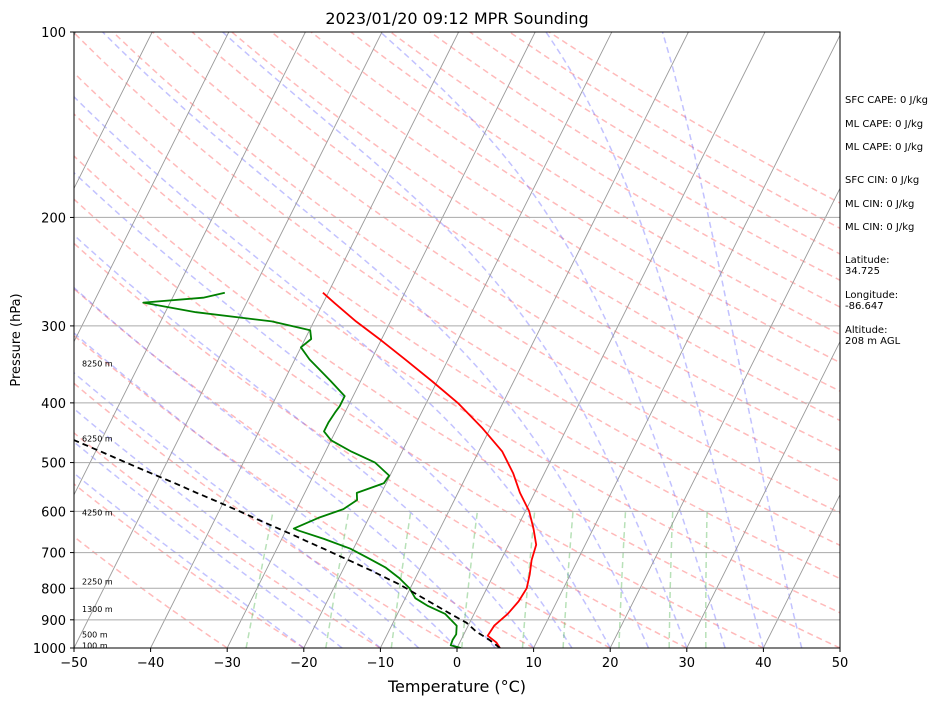 This screenshot has height=705, width=946. Describe the element at coordinates (872, 295) in the screenshot. I see `longitude-label: Longitude:` at that location.